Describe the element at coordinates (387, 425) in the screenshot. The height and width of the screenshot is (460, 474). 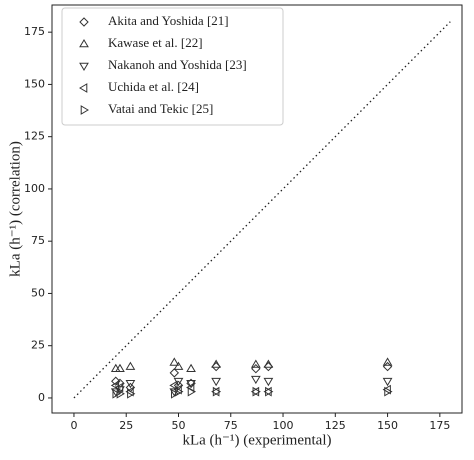
I see `x-tick-label: 150` at that location.